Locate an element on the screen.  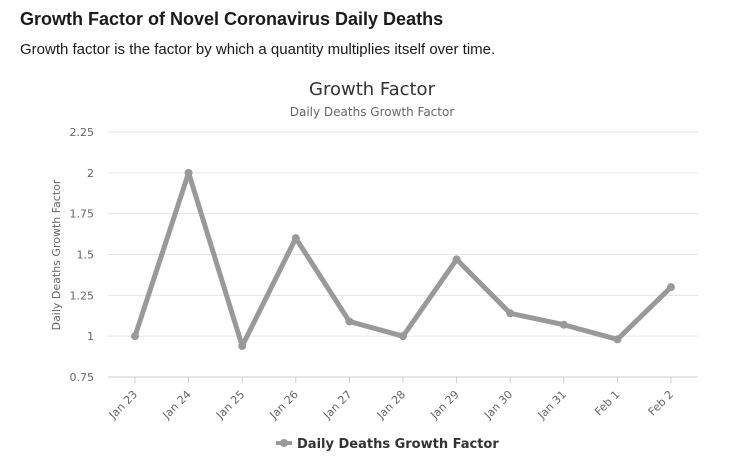
y-tick-label: 1.5 is located at coordinates (86, 255).